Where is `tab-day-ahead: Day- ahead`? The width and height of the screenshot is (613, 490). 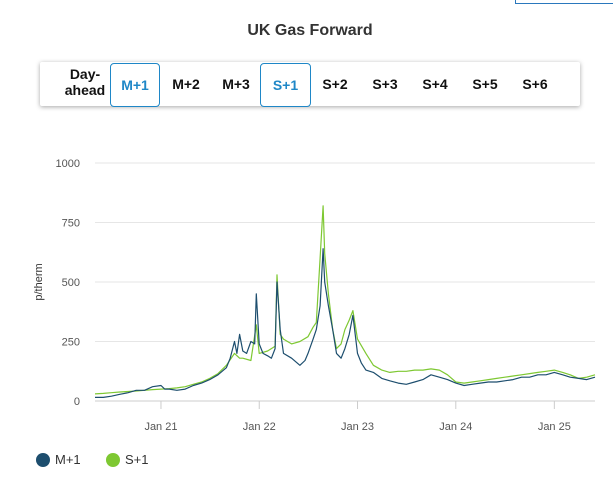
tab-day-ahead: Day- ahead is located at coordinates (85, 82).